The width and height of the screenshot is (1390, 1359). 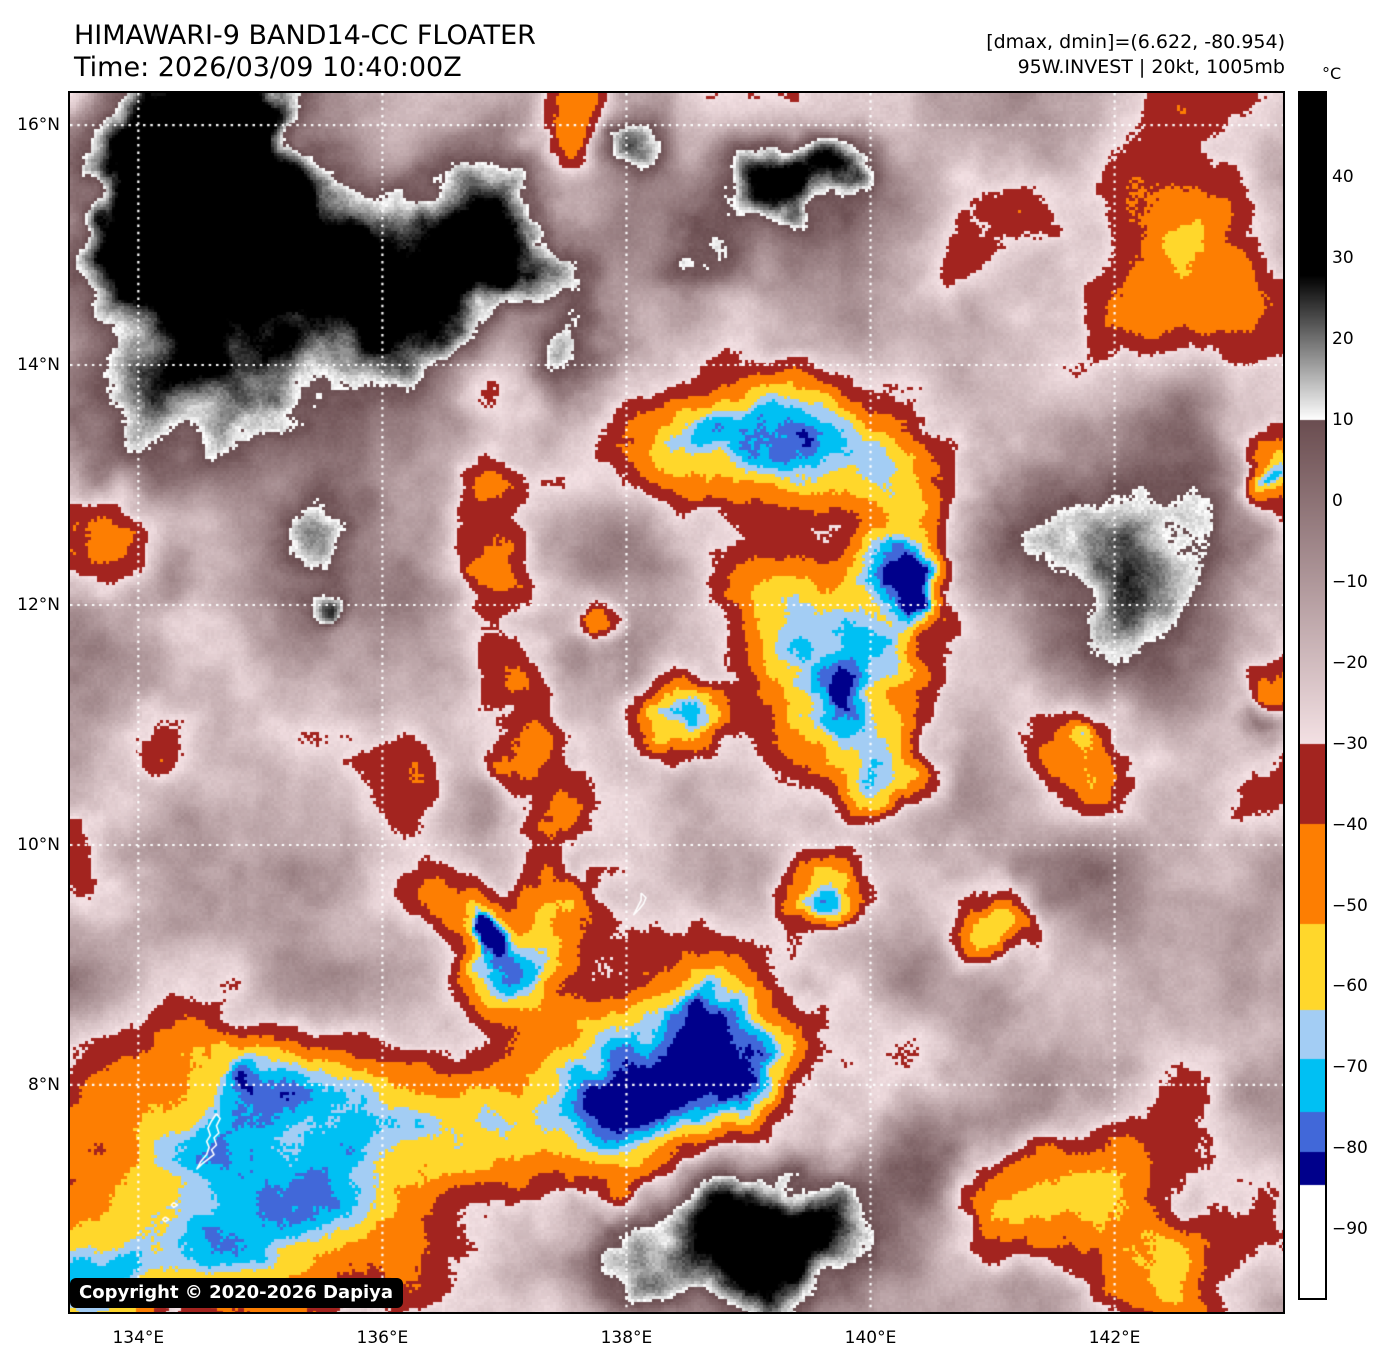 What do you see at coordinates (1135, 42) in the screenshot?
I see `dmax-dmin-annotation: [dmax, dmin]=(6.622, -80.954)` at bounding box center [1135, 42].